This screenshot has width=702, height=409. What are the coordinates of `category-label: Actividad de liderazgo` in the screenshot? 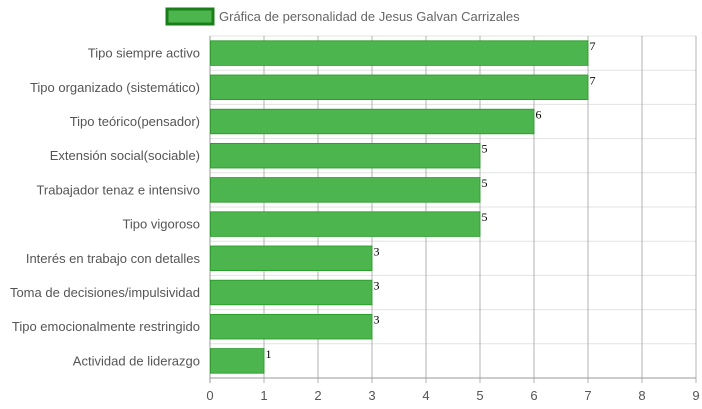 It's located at (136, 360).